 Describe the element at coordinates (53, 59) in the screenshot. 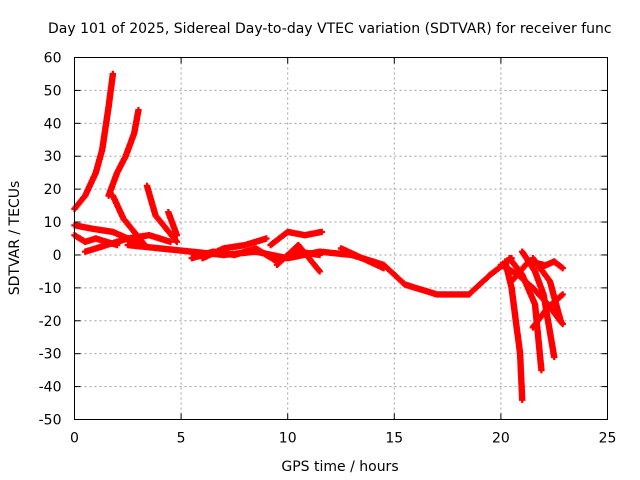

I see `y-tick-label: 60` at that location.